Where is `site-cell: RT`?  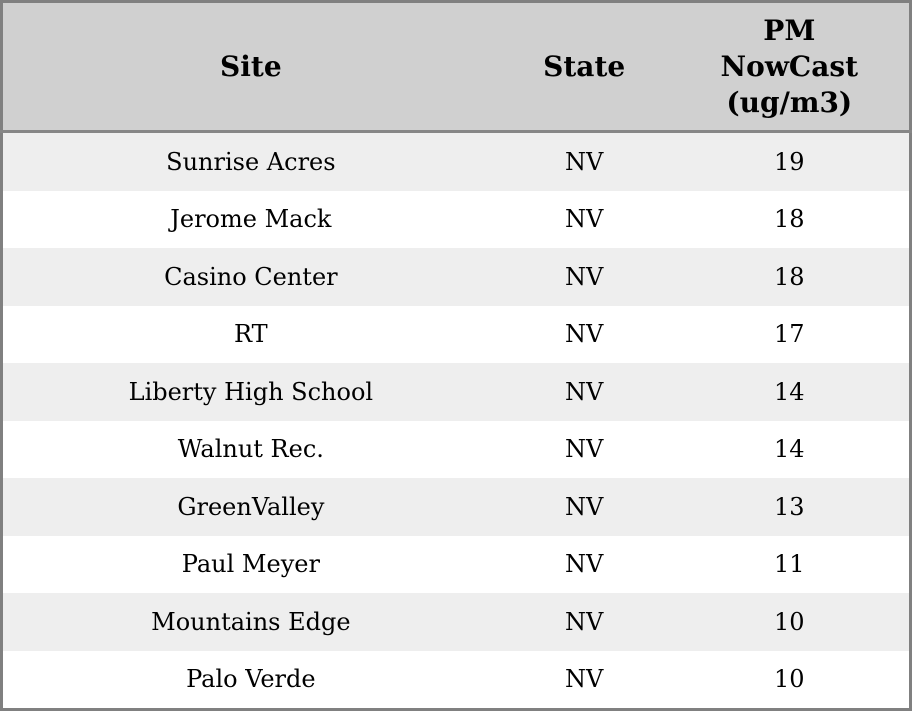
site-cell: RT is located at coordinates (251, 334).